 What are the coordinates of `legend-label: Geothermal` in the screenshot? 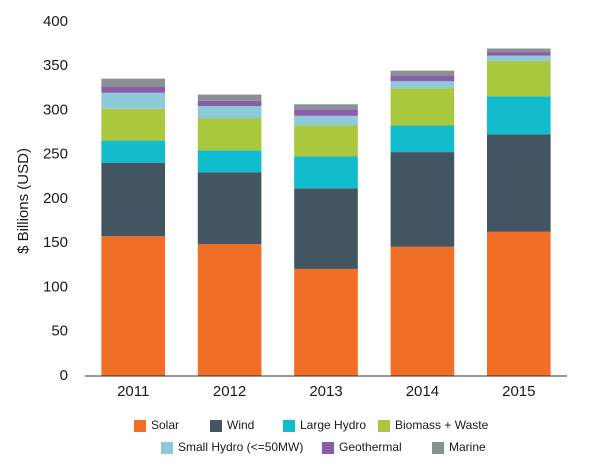 It's located at (370, 447).